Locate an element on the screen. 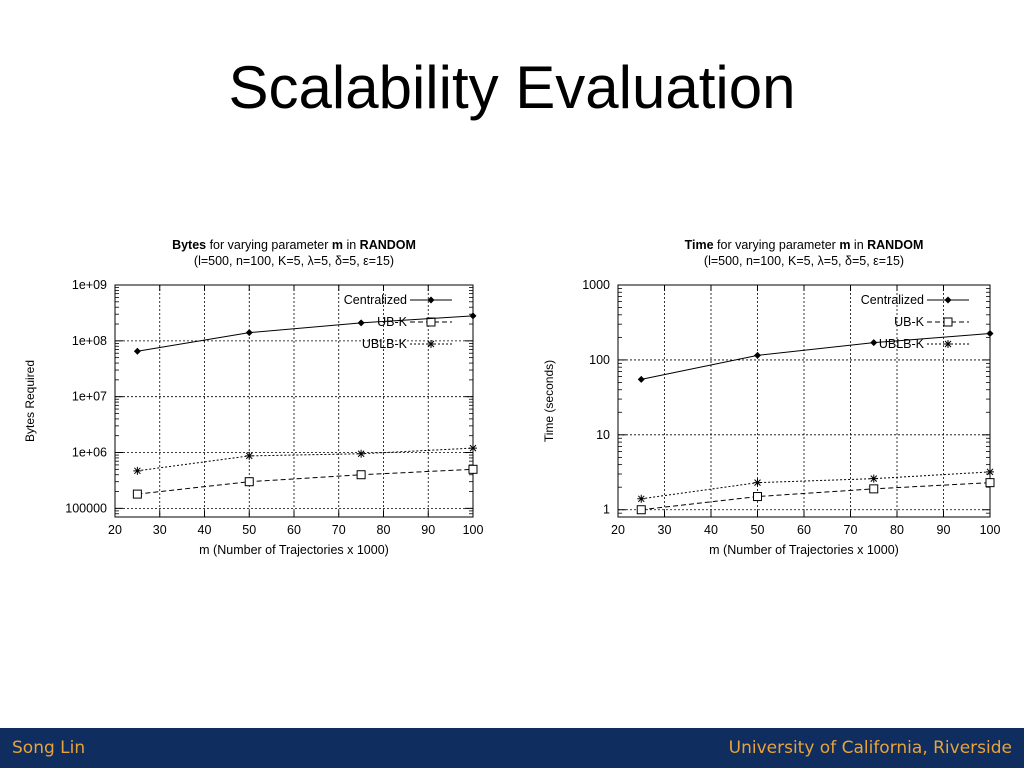  y-axis-label: Time (seconds) is located at coordinates (549, 401).